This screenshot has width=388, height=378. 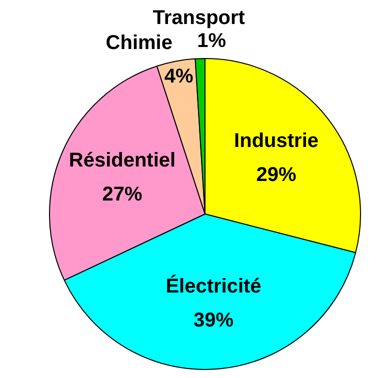 What do you see at coordinates (276, 175) in the screenshot?
I see `data-label: 29%` at bounding box center [276, 175].